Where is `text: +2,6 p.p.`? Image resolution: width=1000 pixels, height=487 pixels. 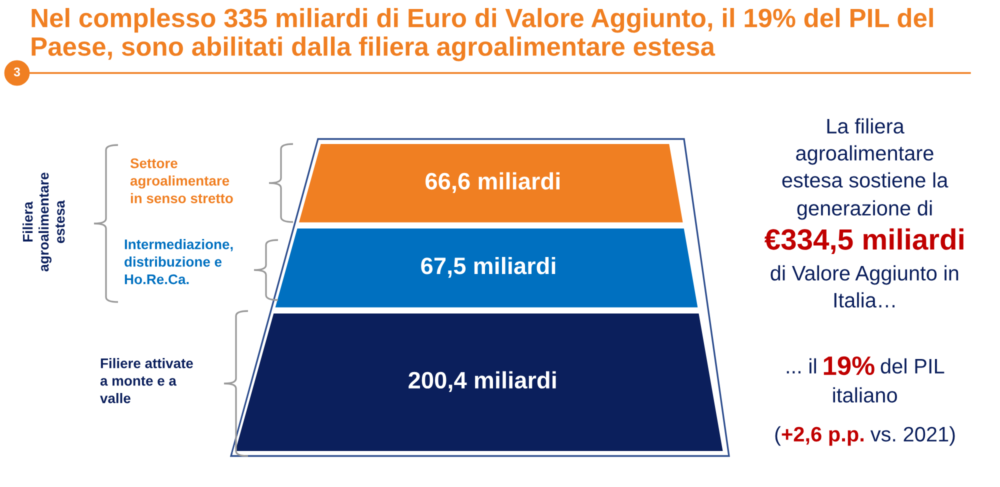
text: +2,6 p.p. is located at coordinates (823, 436).